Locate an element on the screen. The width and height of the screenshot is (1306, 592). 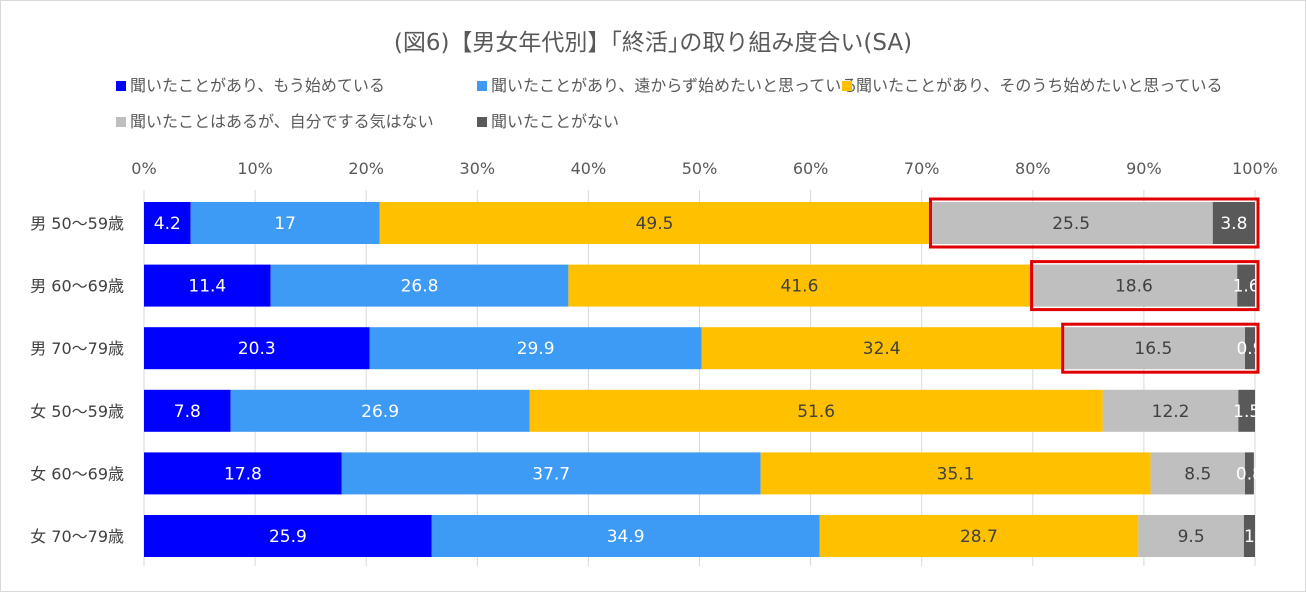
category-label: 女 70〜79歳 is located at coordinates (77, 536).